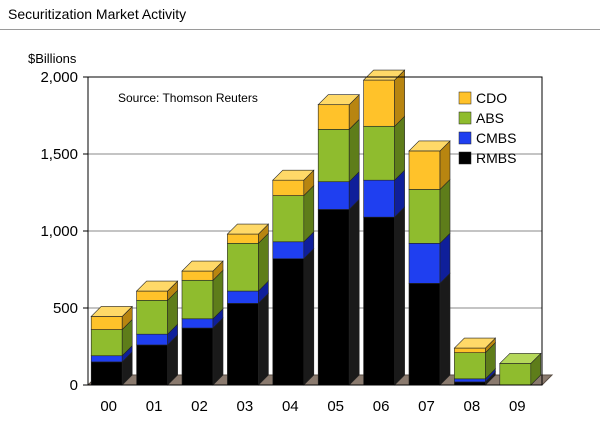  I want to click on x-tick-label: 05, so click(335, 406).